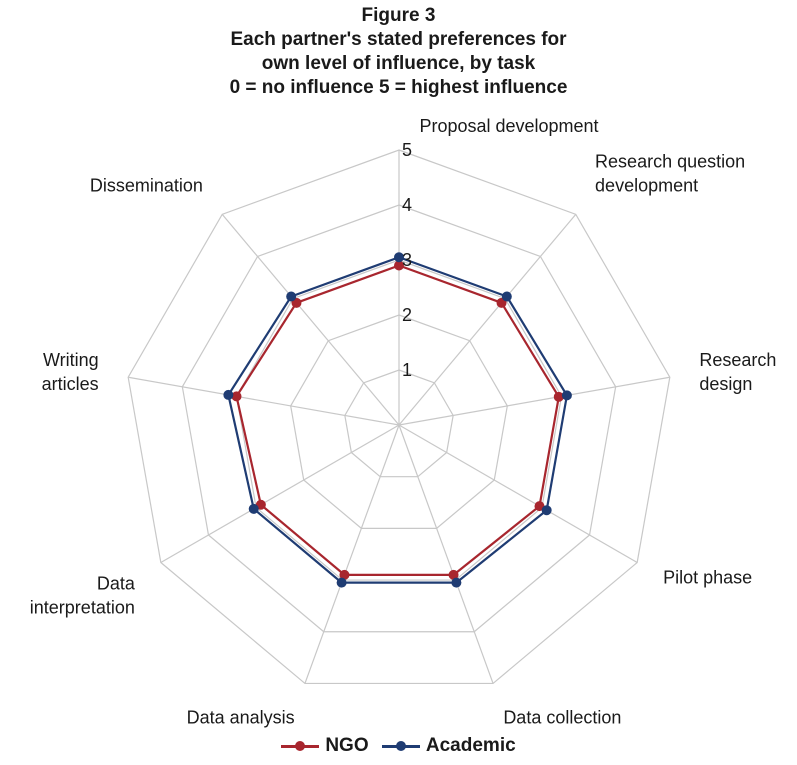  I want to click on axis-label-8-line-0: Dissemination, so click(146, 185).